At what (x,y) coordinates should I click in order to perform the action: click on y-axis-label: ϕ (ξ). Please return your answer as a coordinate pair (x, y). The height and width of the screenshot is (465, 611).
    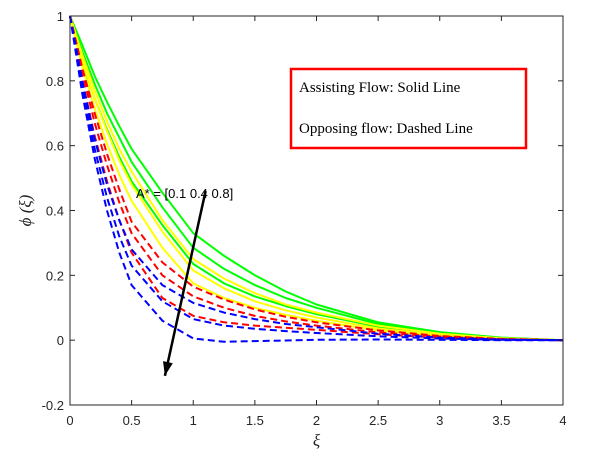
    Looking at the image, I should click on (25, 210).